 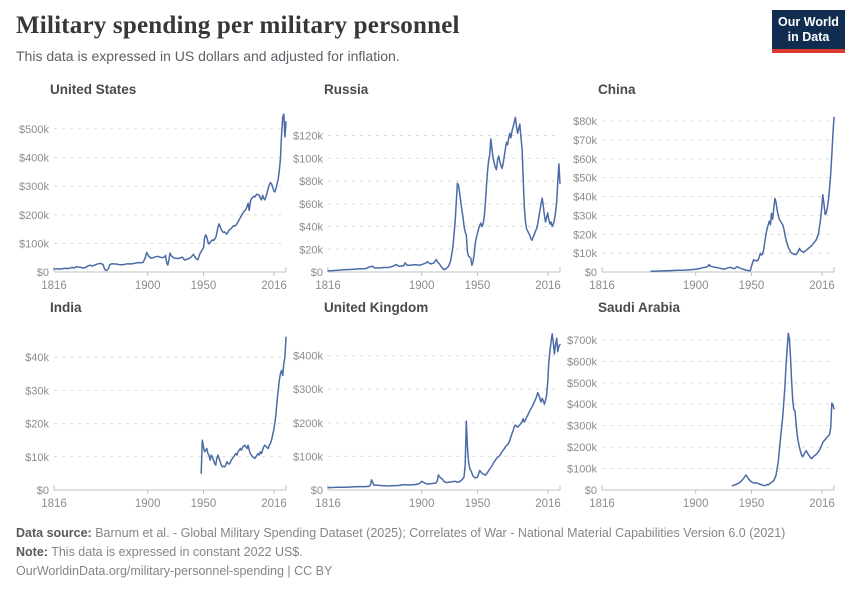 I want to click on chart-card-india: India $0 $10k $20k $30k $40k 1816 1900 1950 2016, so click(x=151, y=406).